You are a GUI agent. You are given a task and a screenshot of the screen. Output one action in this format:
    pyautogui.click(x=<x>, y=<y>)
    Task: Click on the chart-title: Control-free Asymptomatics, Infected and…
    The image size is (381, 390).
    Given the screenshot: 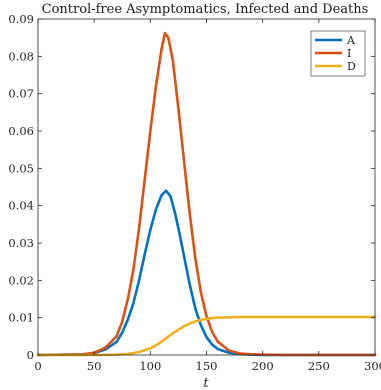 What is the action you would take?
    pyautogui.click(x=205, y=9)
    